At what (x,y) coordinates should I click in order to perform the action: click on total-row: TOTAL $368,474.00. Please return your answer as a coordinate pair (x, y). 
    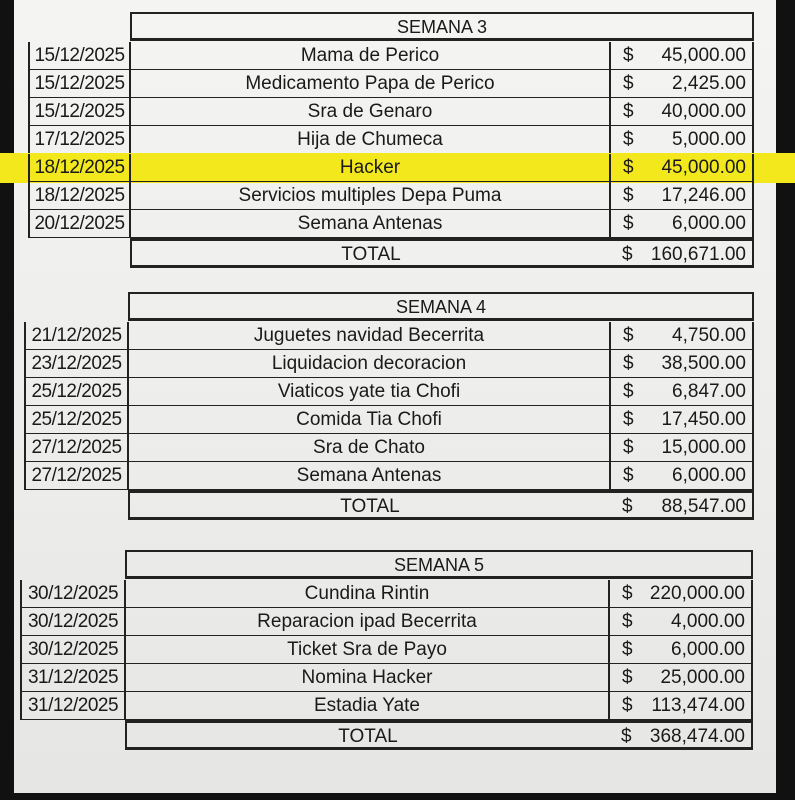
    Looking at the image, I should click on (439, 735).